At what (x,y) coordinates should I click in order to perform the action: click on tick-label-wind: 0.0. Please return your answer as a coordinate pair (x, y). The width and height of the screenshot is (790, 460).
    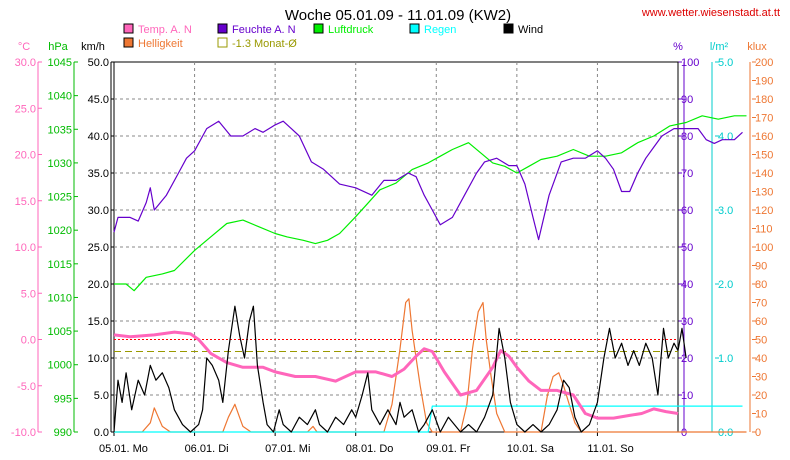
    Looking at the image, I should click on (101, 433).